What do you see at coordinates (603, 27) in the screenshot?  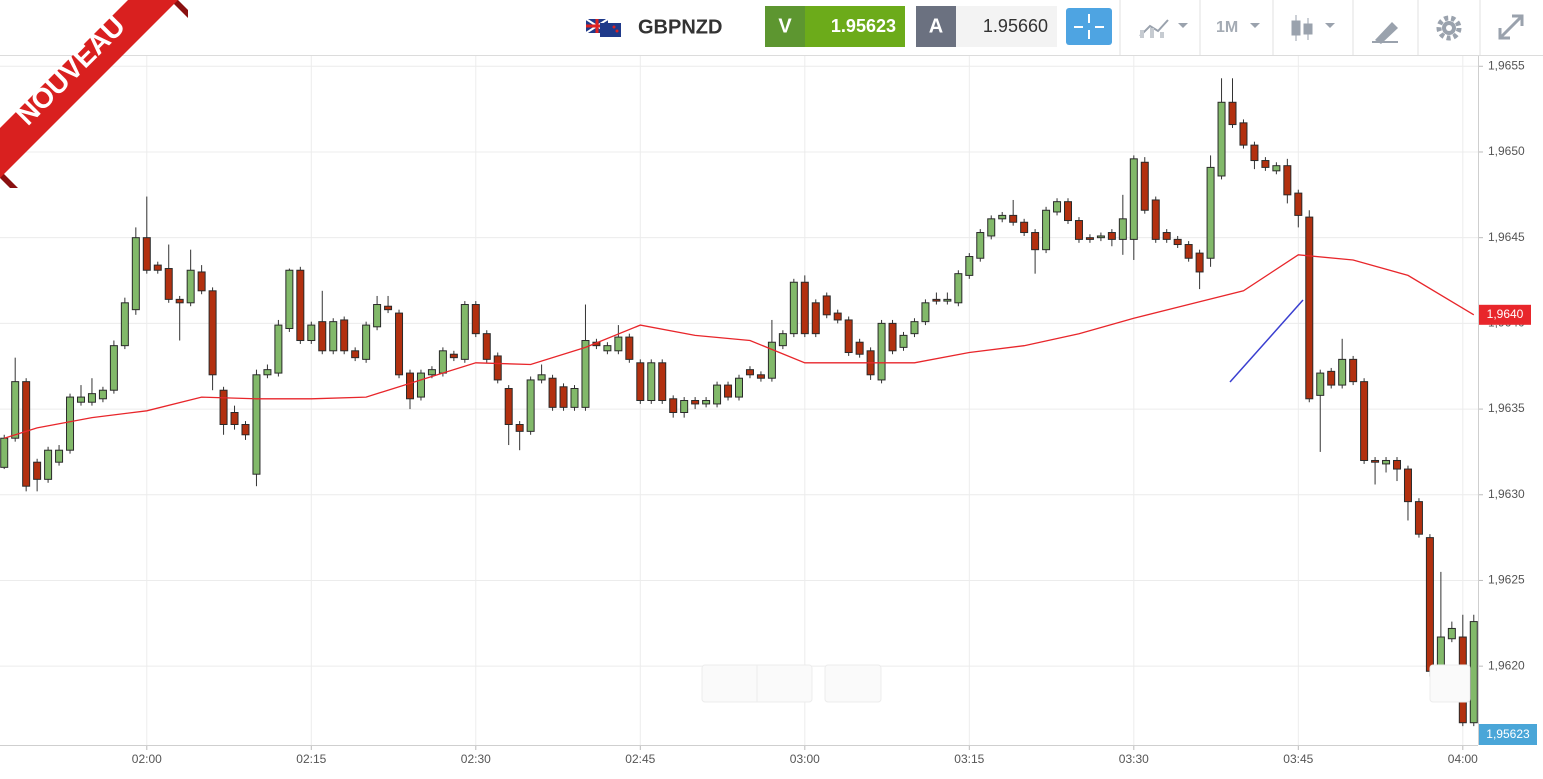 I see `flag` at bounding box center [603, 27].